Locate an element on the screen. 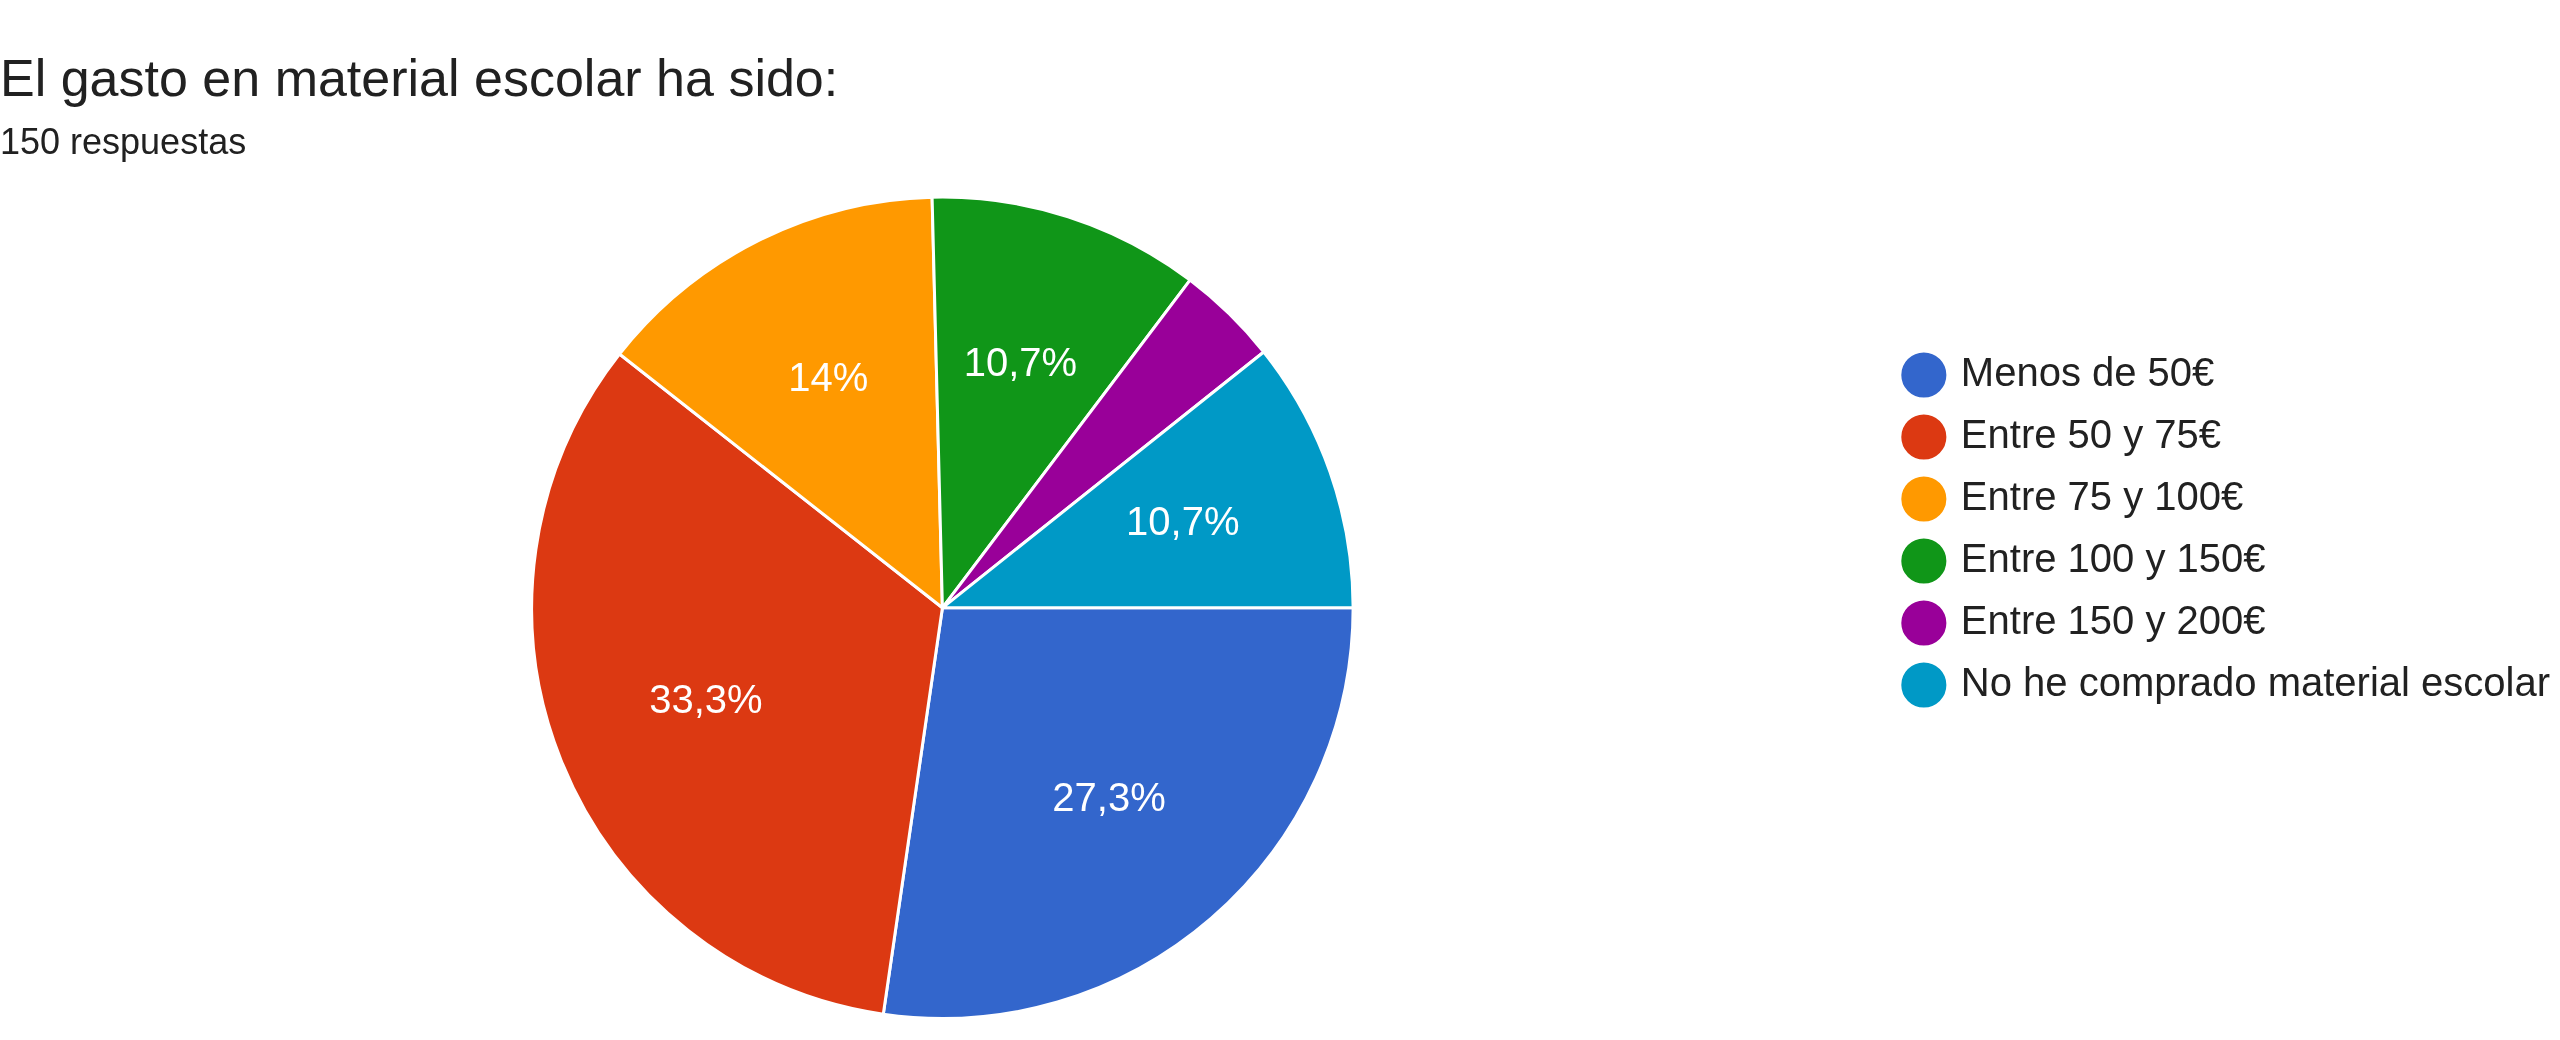 The height and width of the screenshot is (1040, 2560). legend-label: No he comprado material escolar is located at coordinates (2255, 682).